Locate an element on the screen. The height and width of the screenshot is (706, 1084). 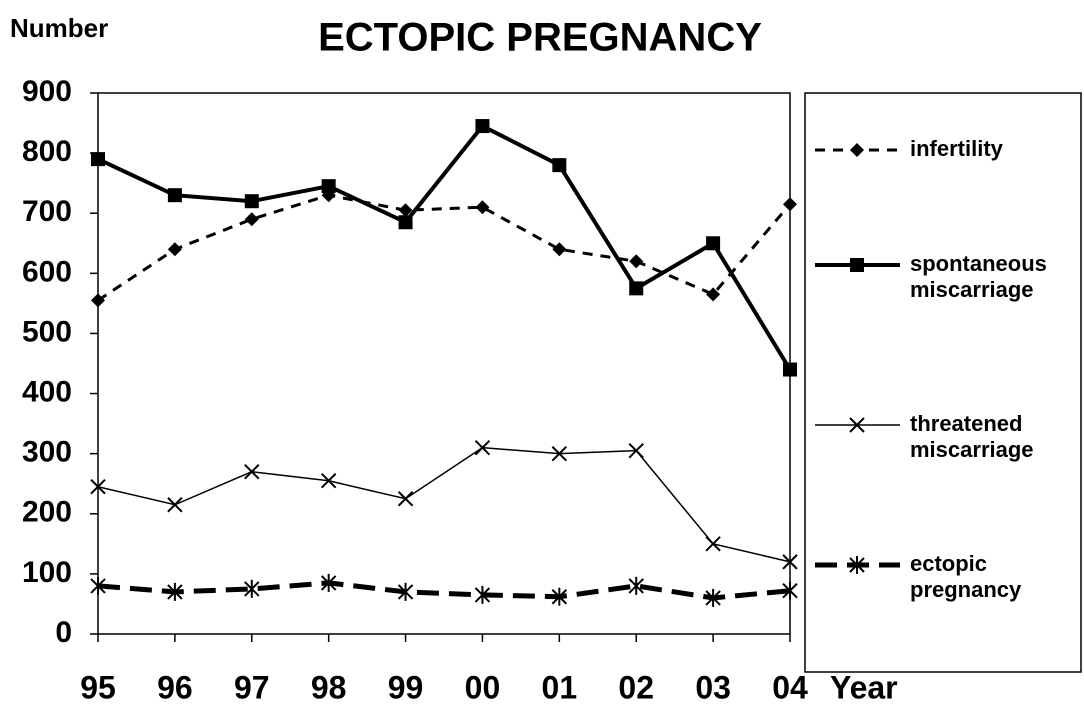
x-tick-label: 04 is located at coordinates (790, 687).